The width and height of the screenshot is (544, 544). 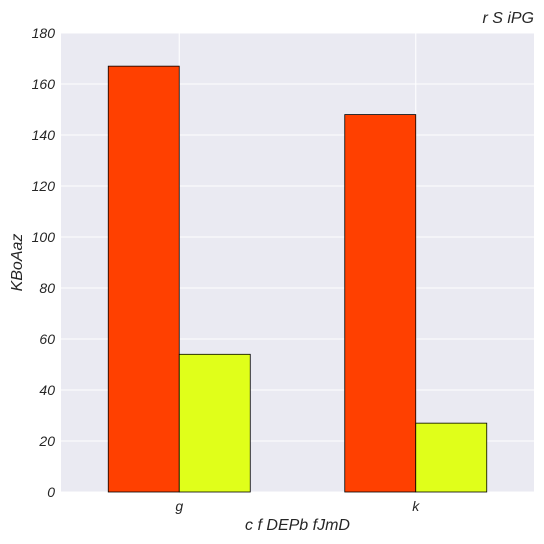 What do you see at coordinates (47, 339) in the screenshot?
I see `y-tick-label: 60` at bounding box center [47, 339].